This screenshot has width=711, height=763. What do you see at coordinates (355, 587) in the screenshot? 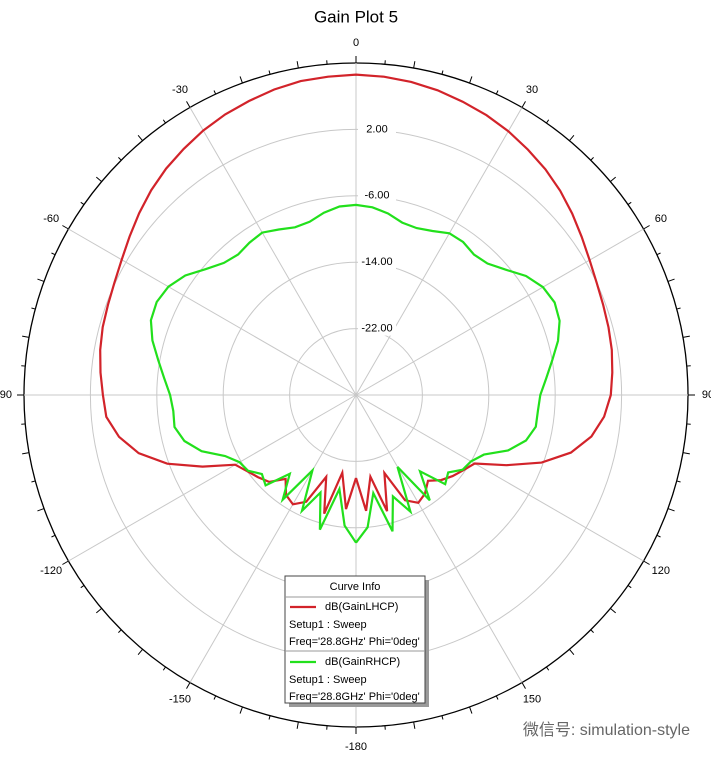
I see `legend-title: Curve Info` at bounding box center [355, 587].